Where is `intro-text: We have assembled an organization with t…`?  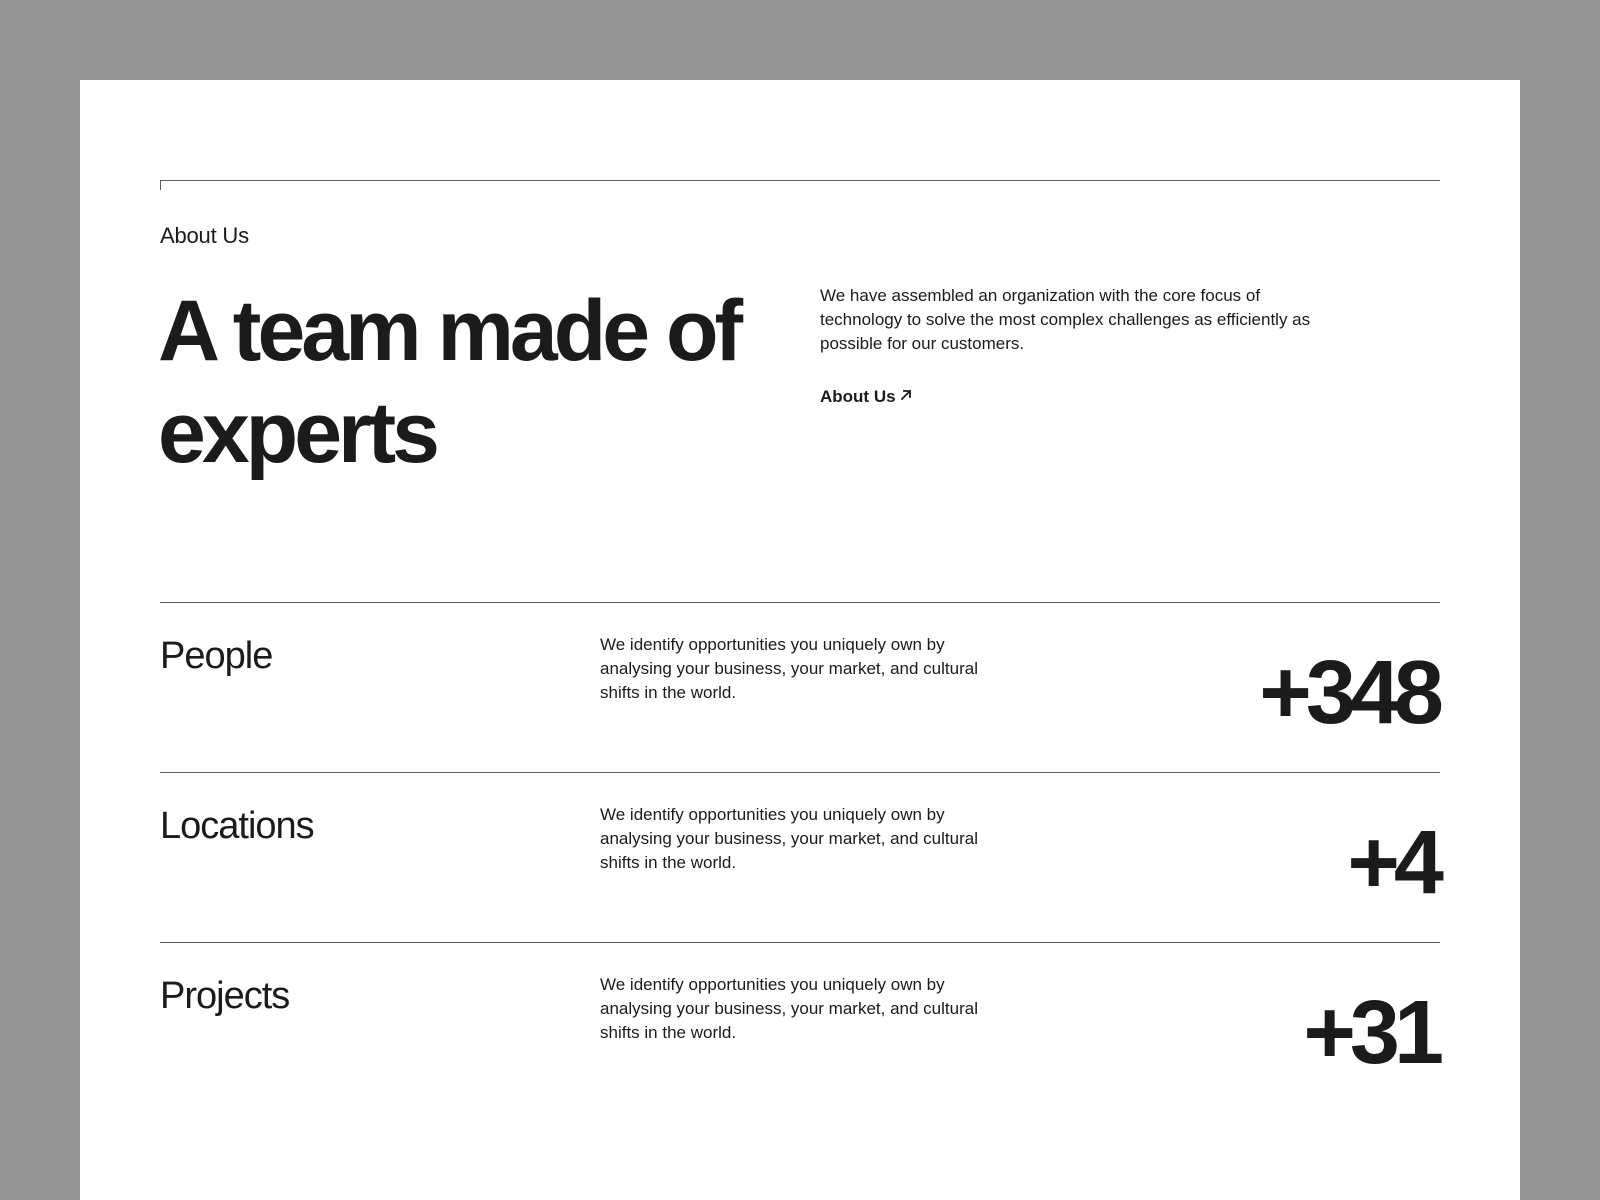
intro-text: We have assembled an organization with t… is located at coordinates (1065, 319).